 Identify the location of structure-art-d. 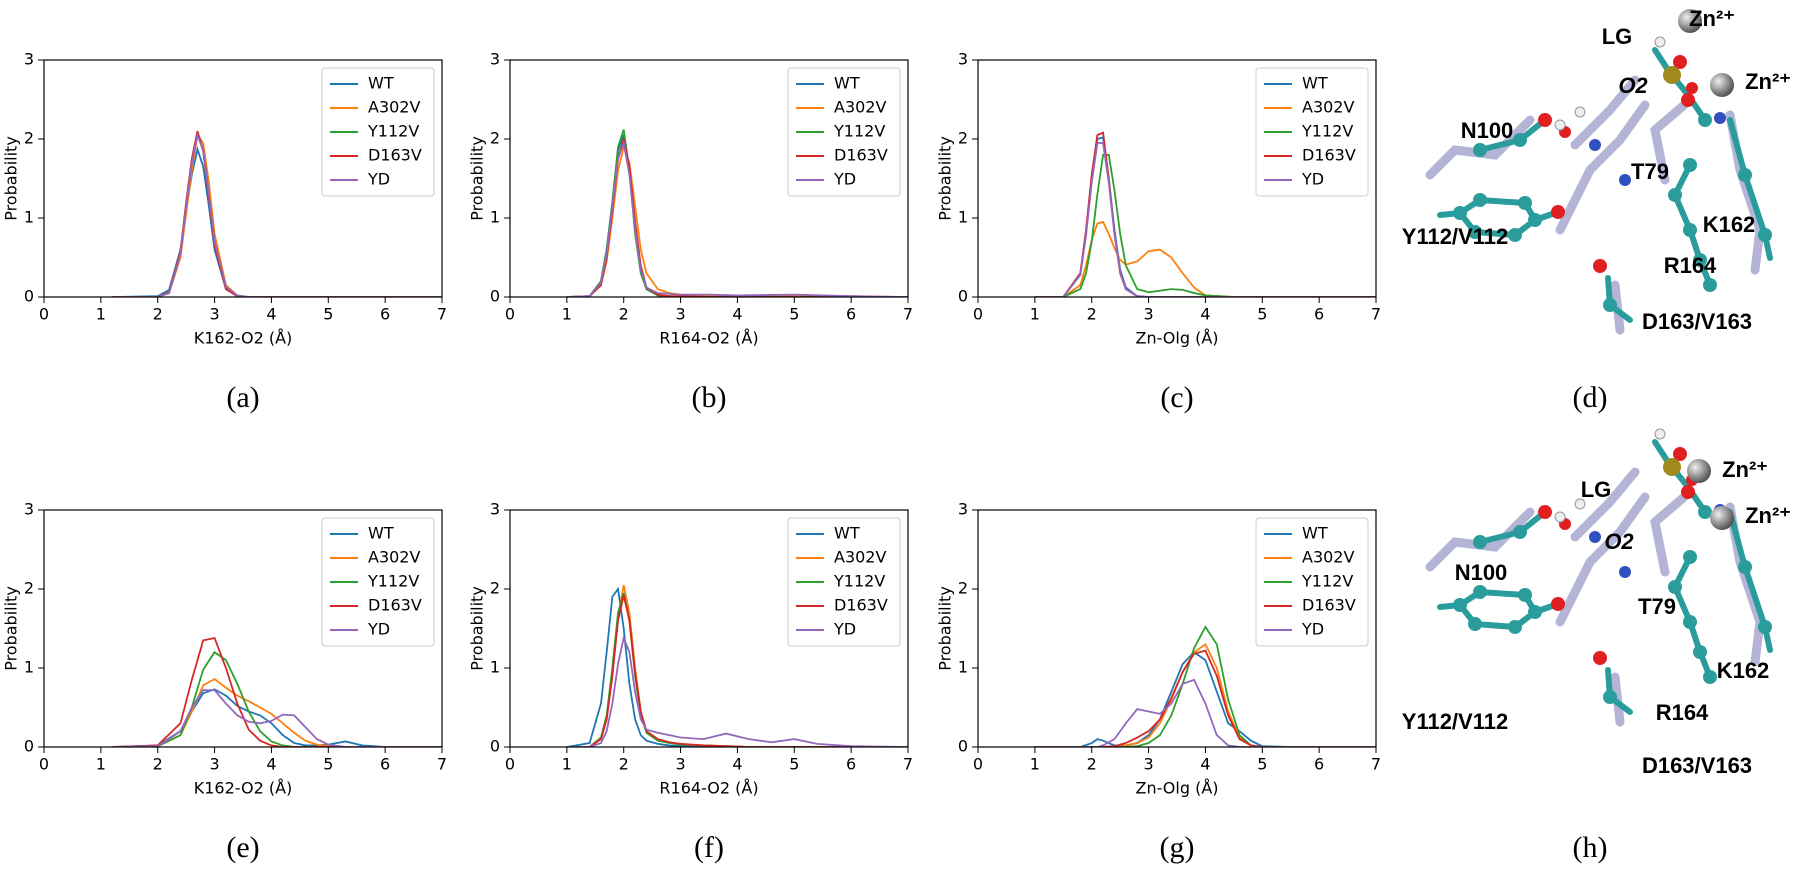
(1601, 169).